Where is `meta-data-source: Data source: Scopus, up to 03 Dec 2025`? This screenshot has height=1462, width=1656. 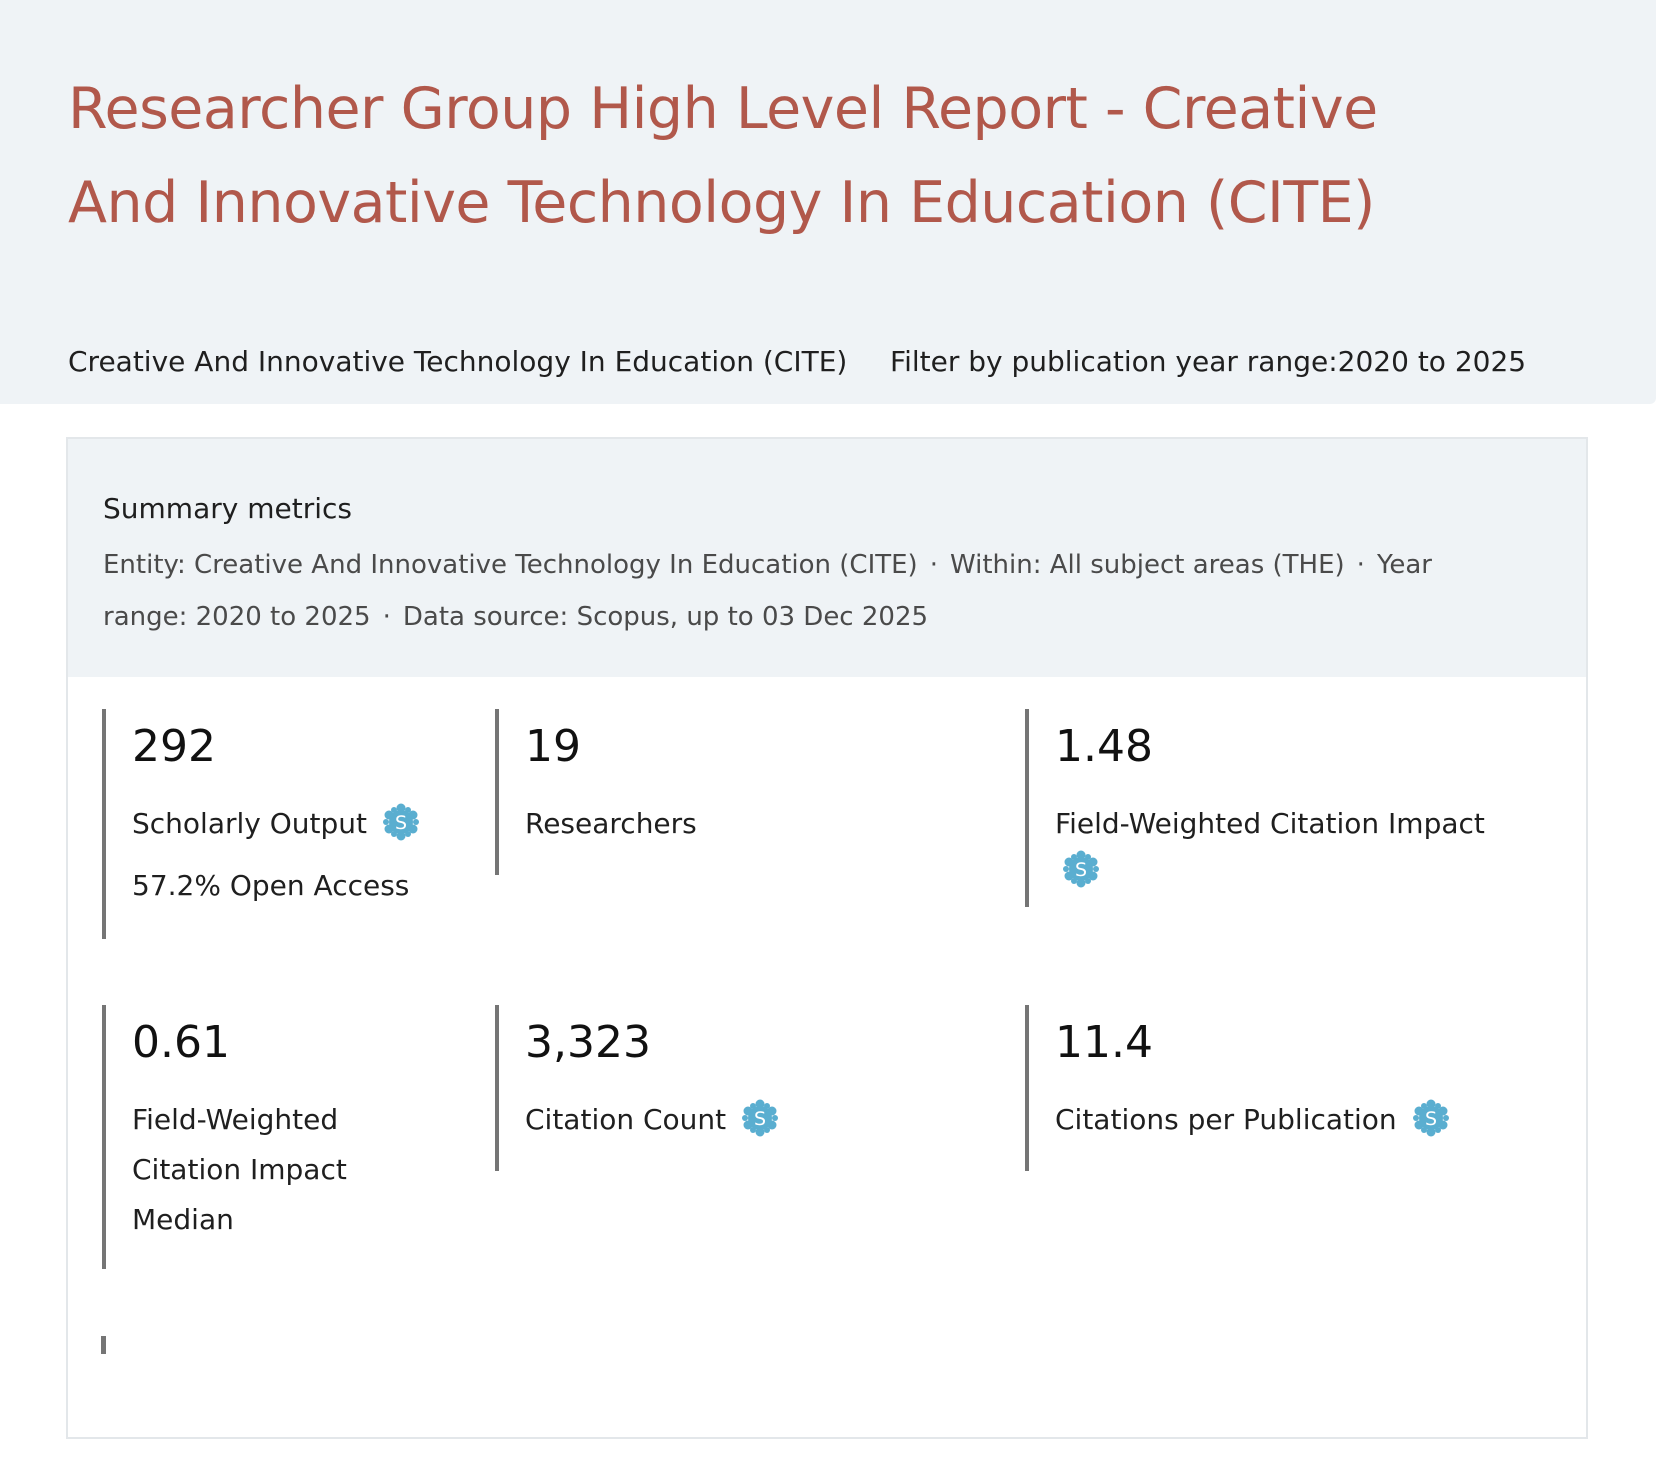
meta-data-source: Data source: Scopus, up to 03 Dec 2025 is located at coordinates (665, 617).